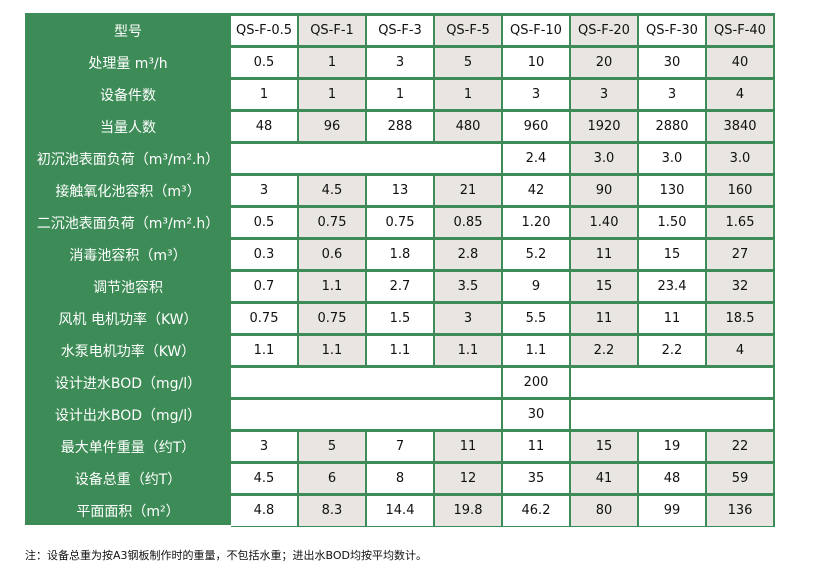 This screenshot has height=573, width=815. I want to click on value-cell: 1.8, so click(400, 254).